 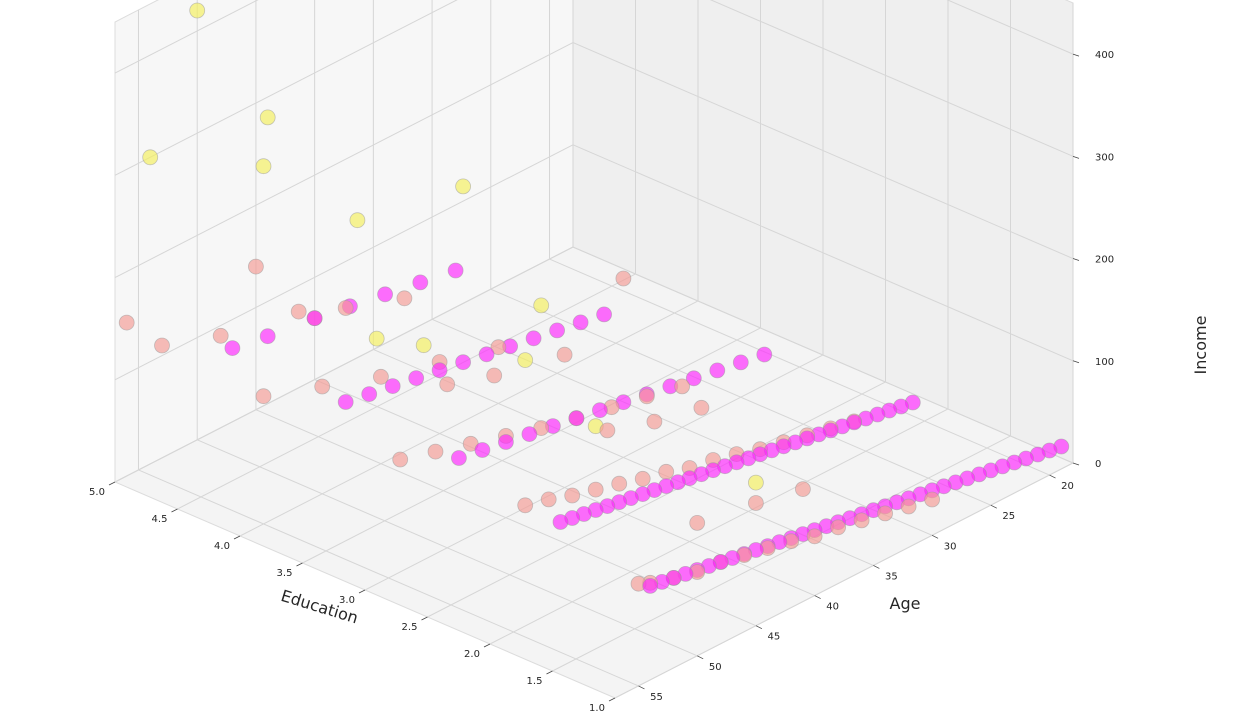 I want to click on z-tick-label: 0, so click(x=1098, y=464).